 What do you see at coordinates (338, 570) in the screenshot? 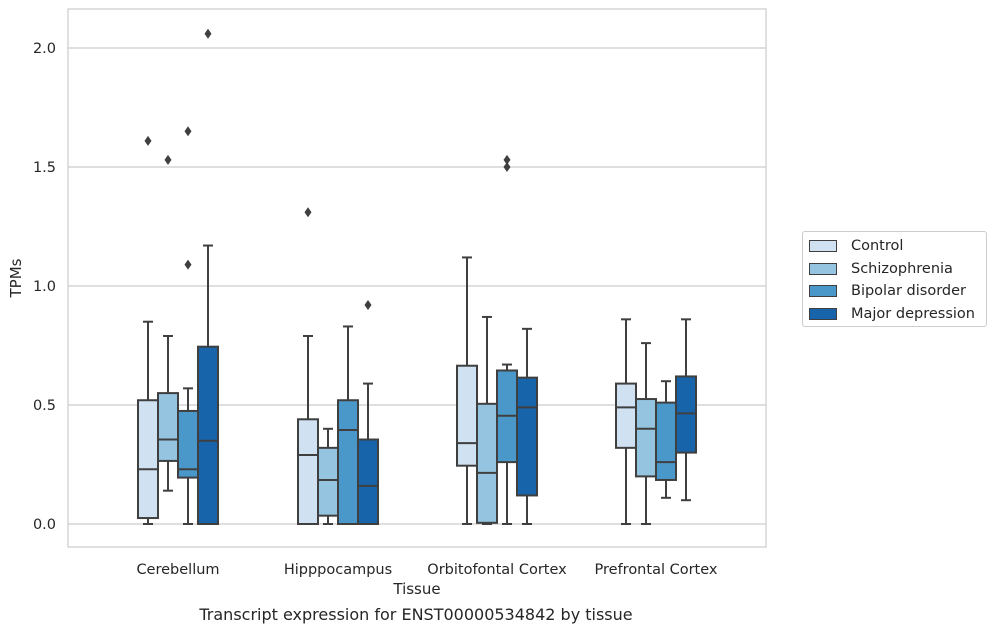
I see `x-tick-label: Hipppocampus` at bounding box center [338, 570].